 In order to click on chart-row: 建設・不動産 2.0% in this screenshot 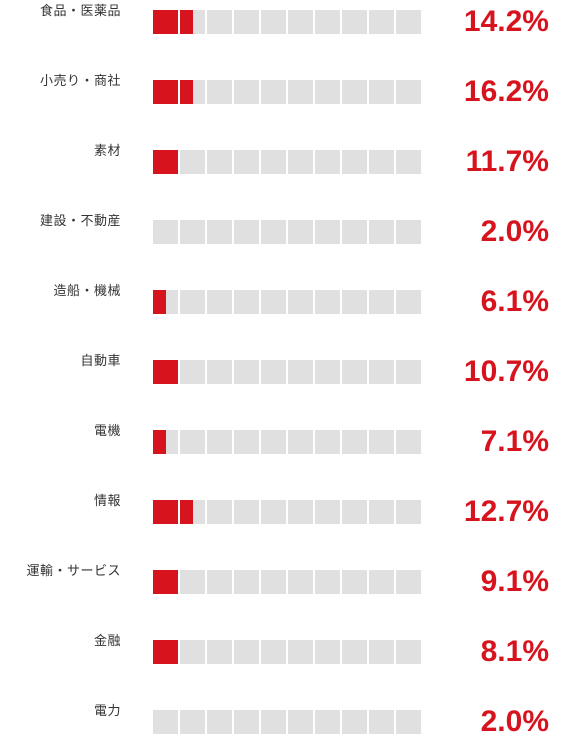, I will do `click(290, 237)`.